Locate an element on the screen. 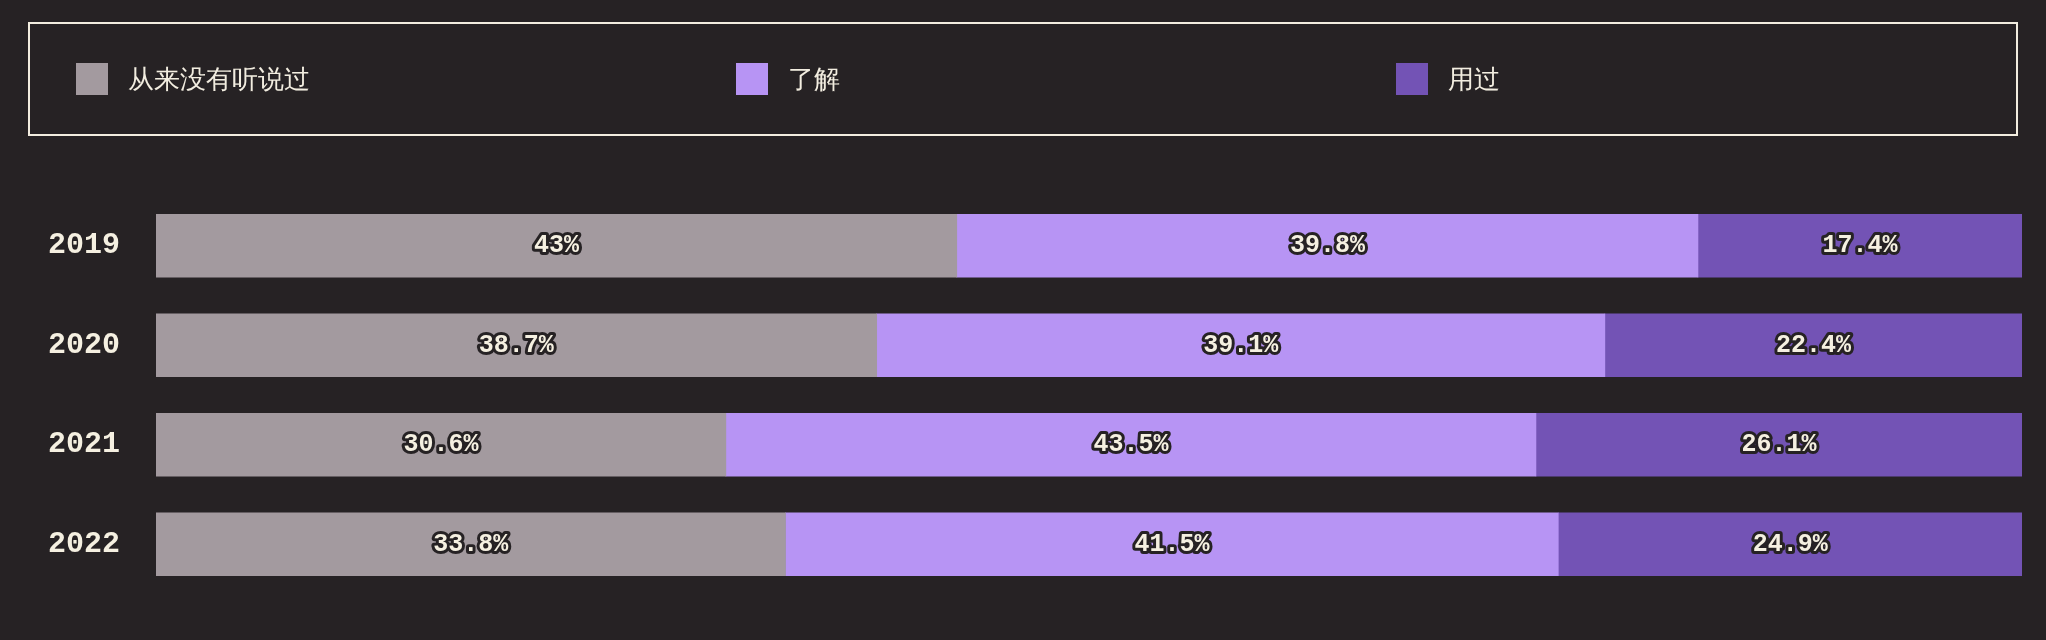  data-label: 39.1% is located at coordinates (1241, 345).